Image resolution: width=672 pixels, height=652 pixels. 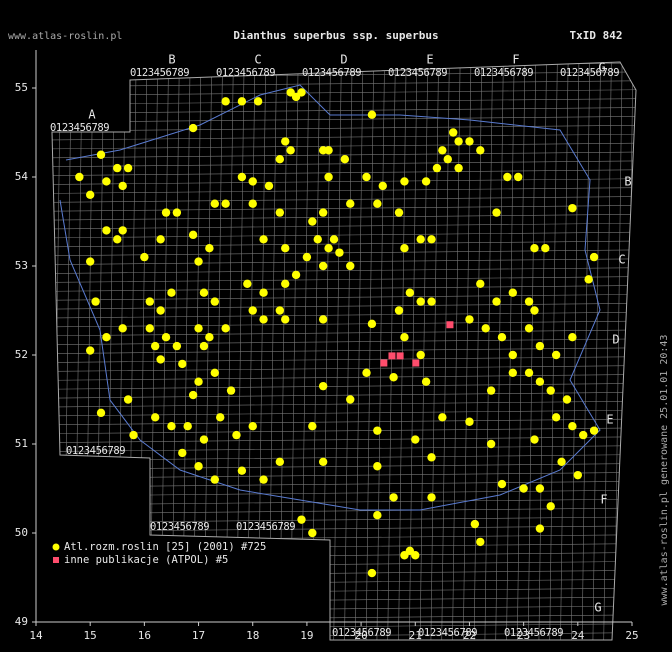 What do you see at coordinates (21, 87) in the screenshot?
I see `lat-tick-label: 55` at bounding box center [21, 87].